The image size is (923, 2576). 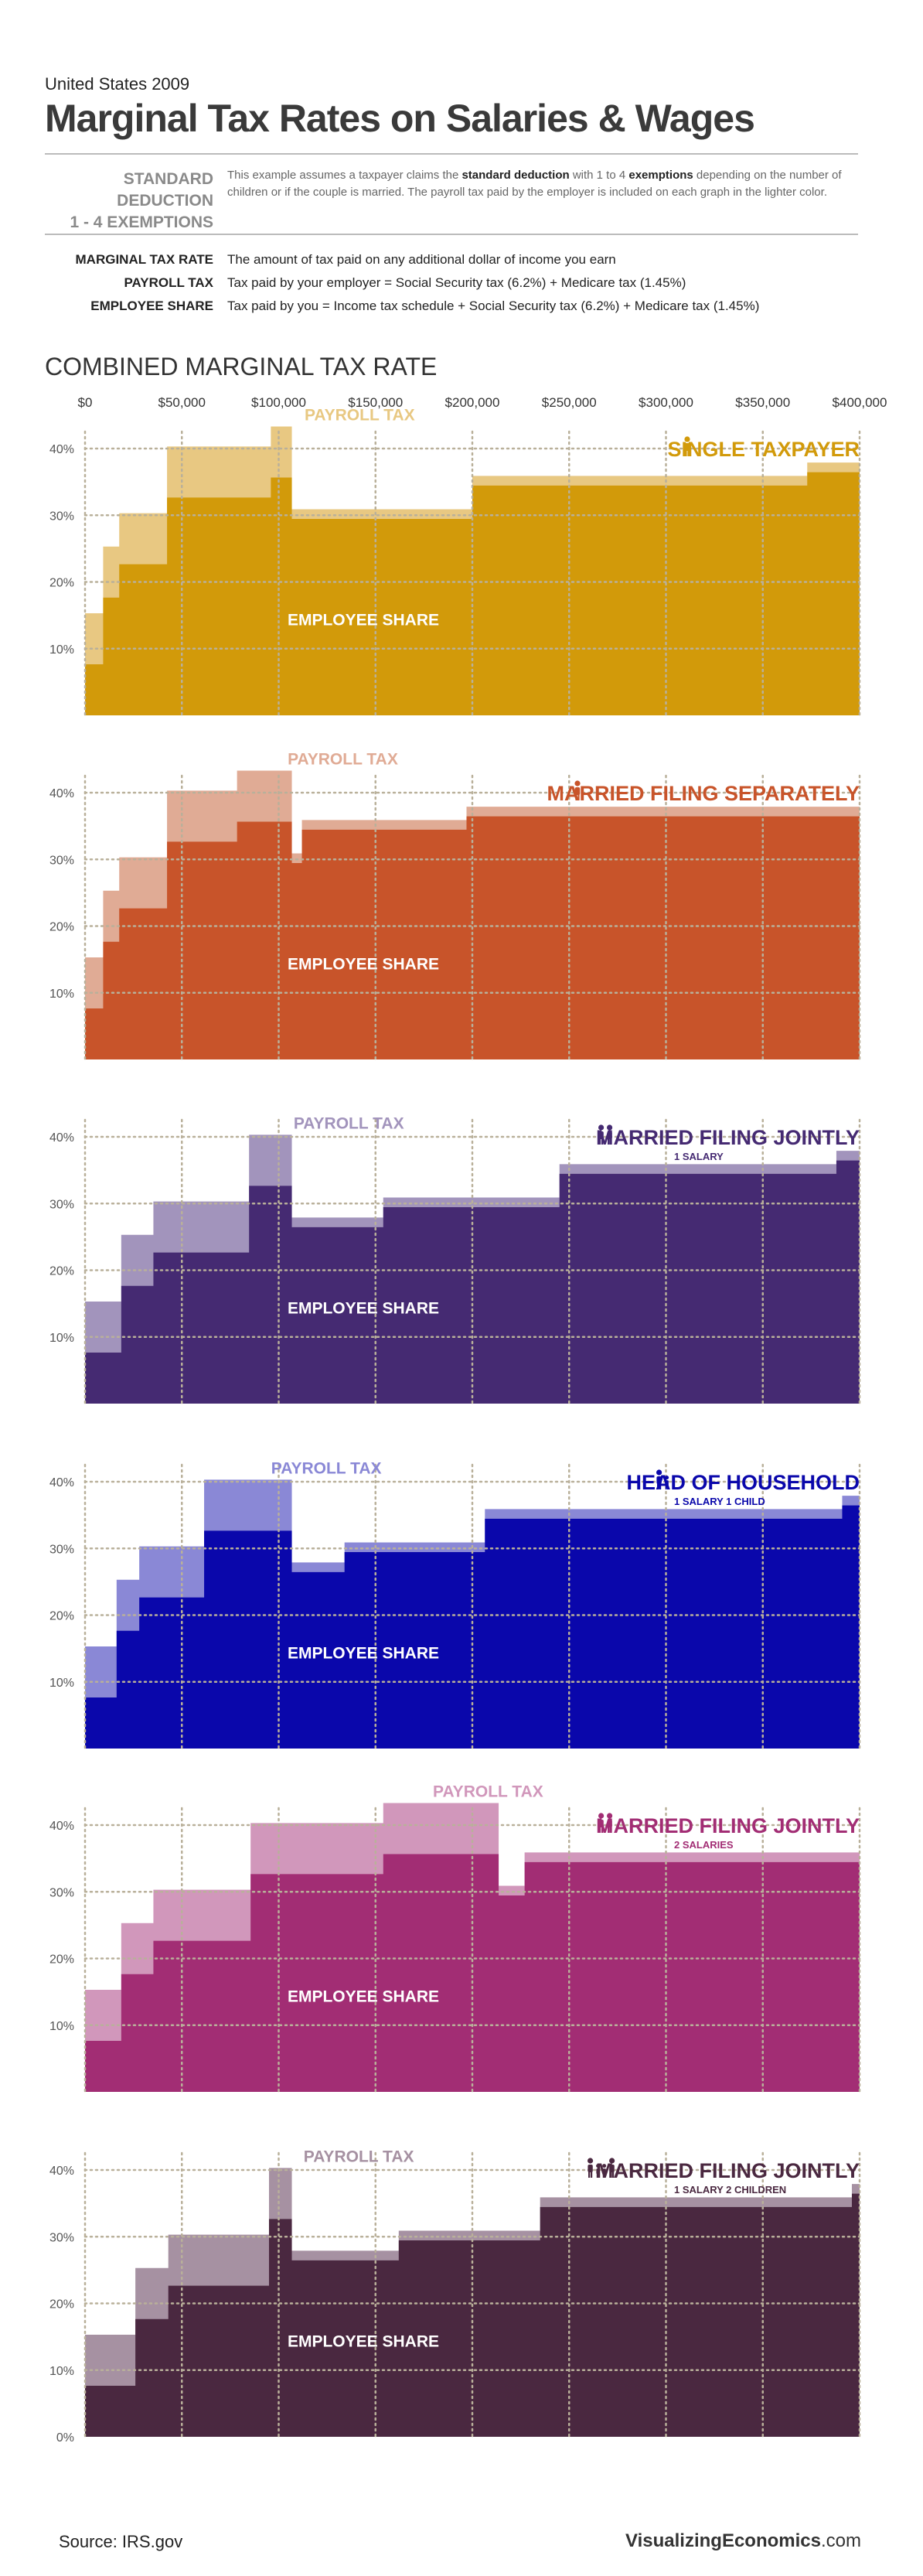 What do you see at coordinates (278, 402) in the screenshot?
I see `x-tick-label: $100,000` at bounding box center [278, 402].